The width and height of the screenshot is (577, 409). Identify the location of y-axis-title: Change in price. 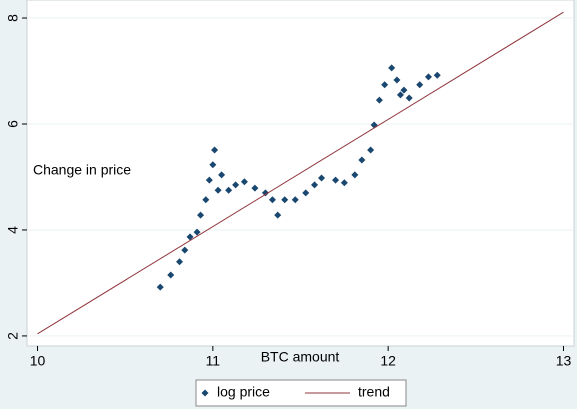
(82, 170).